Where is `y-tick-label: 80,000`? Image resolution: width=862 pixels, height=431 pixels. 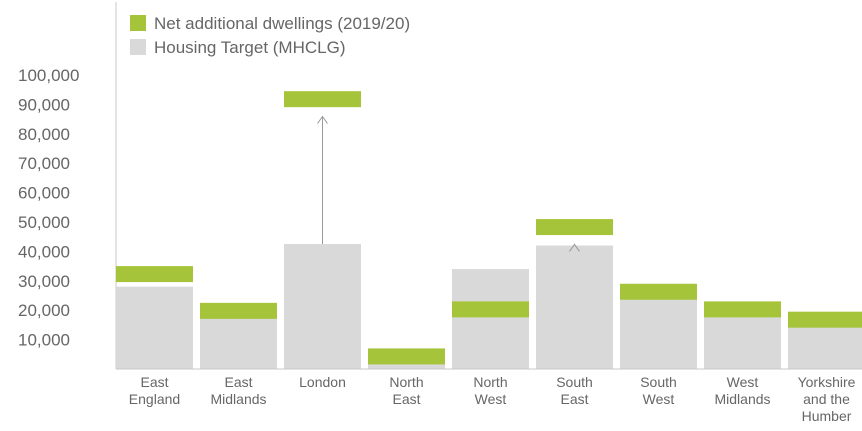
y-tick-label: 80,000 is located at coordinates (44, 134).